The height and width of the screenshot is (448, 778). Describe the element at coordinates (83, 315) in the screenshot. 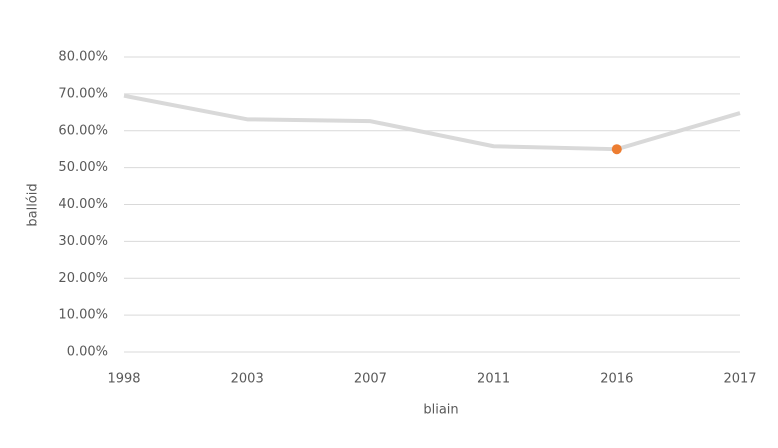

I see `y-tick-label: 10.00%` at that location.